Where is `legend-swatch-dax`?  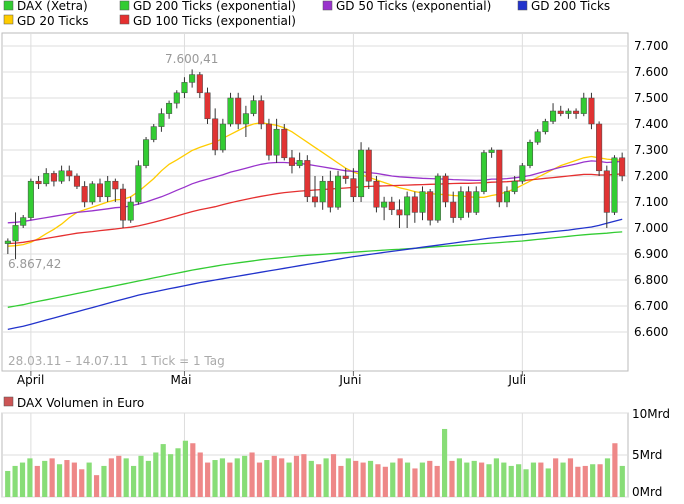 legend-swatch-dax is located at coordinates (8, 5).